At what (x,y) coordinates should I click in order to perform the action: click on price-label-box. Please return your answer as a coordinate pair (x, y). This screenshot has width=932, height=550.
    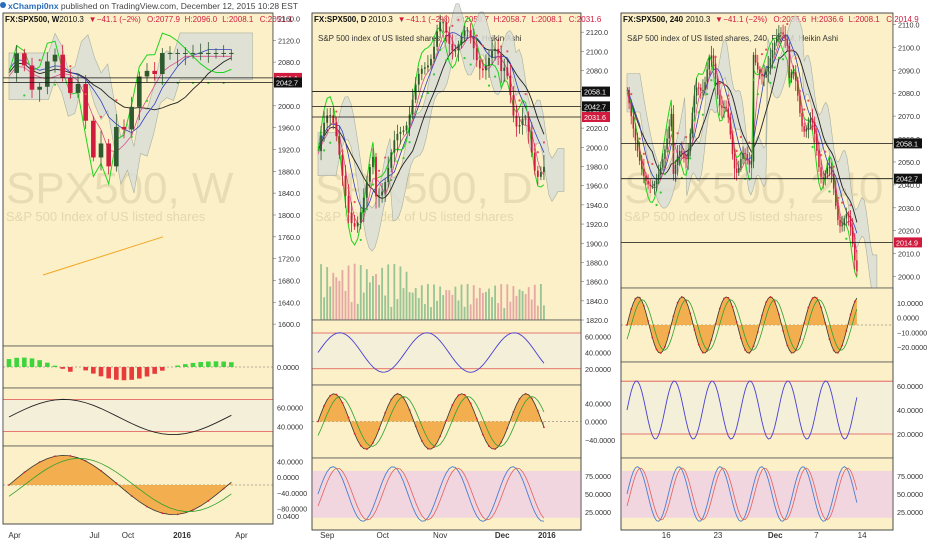
    Looking at the image, I should click on (288, 82).